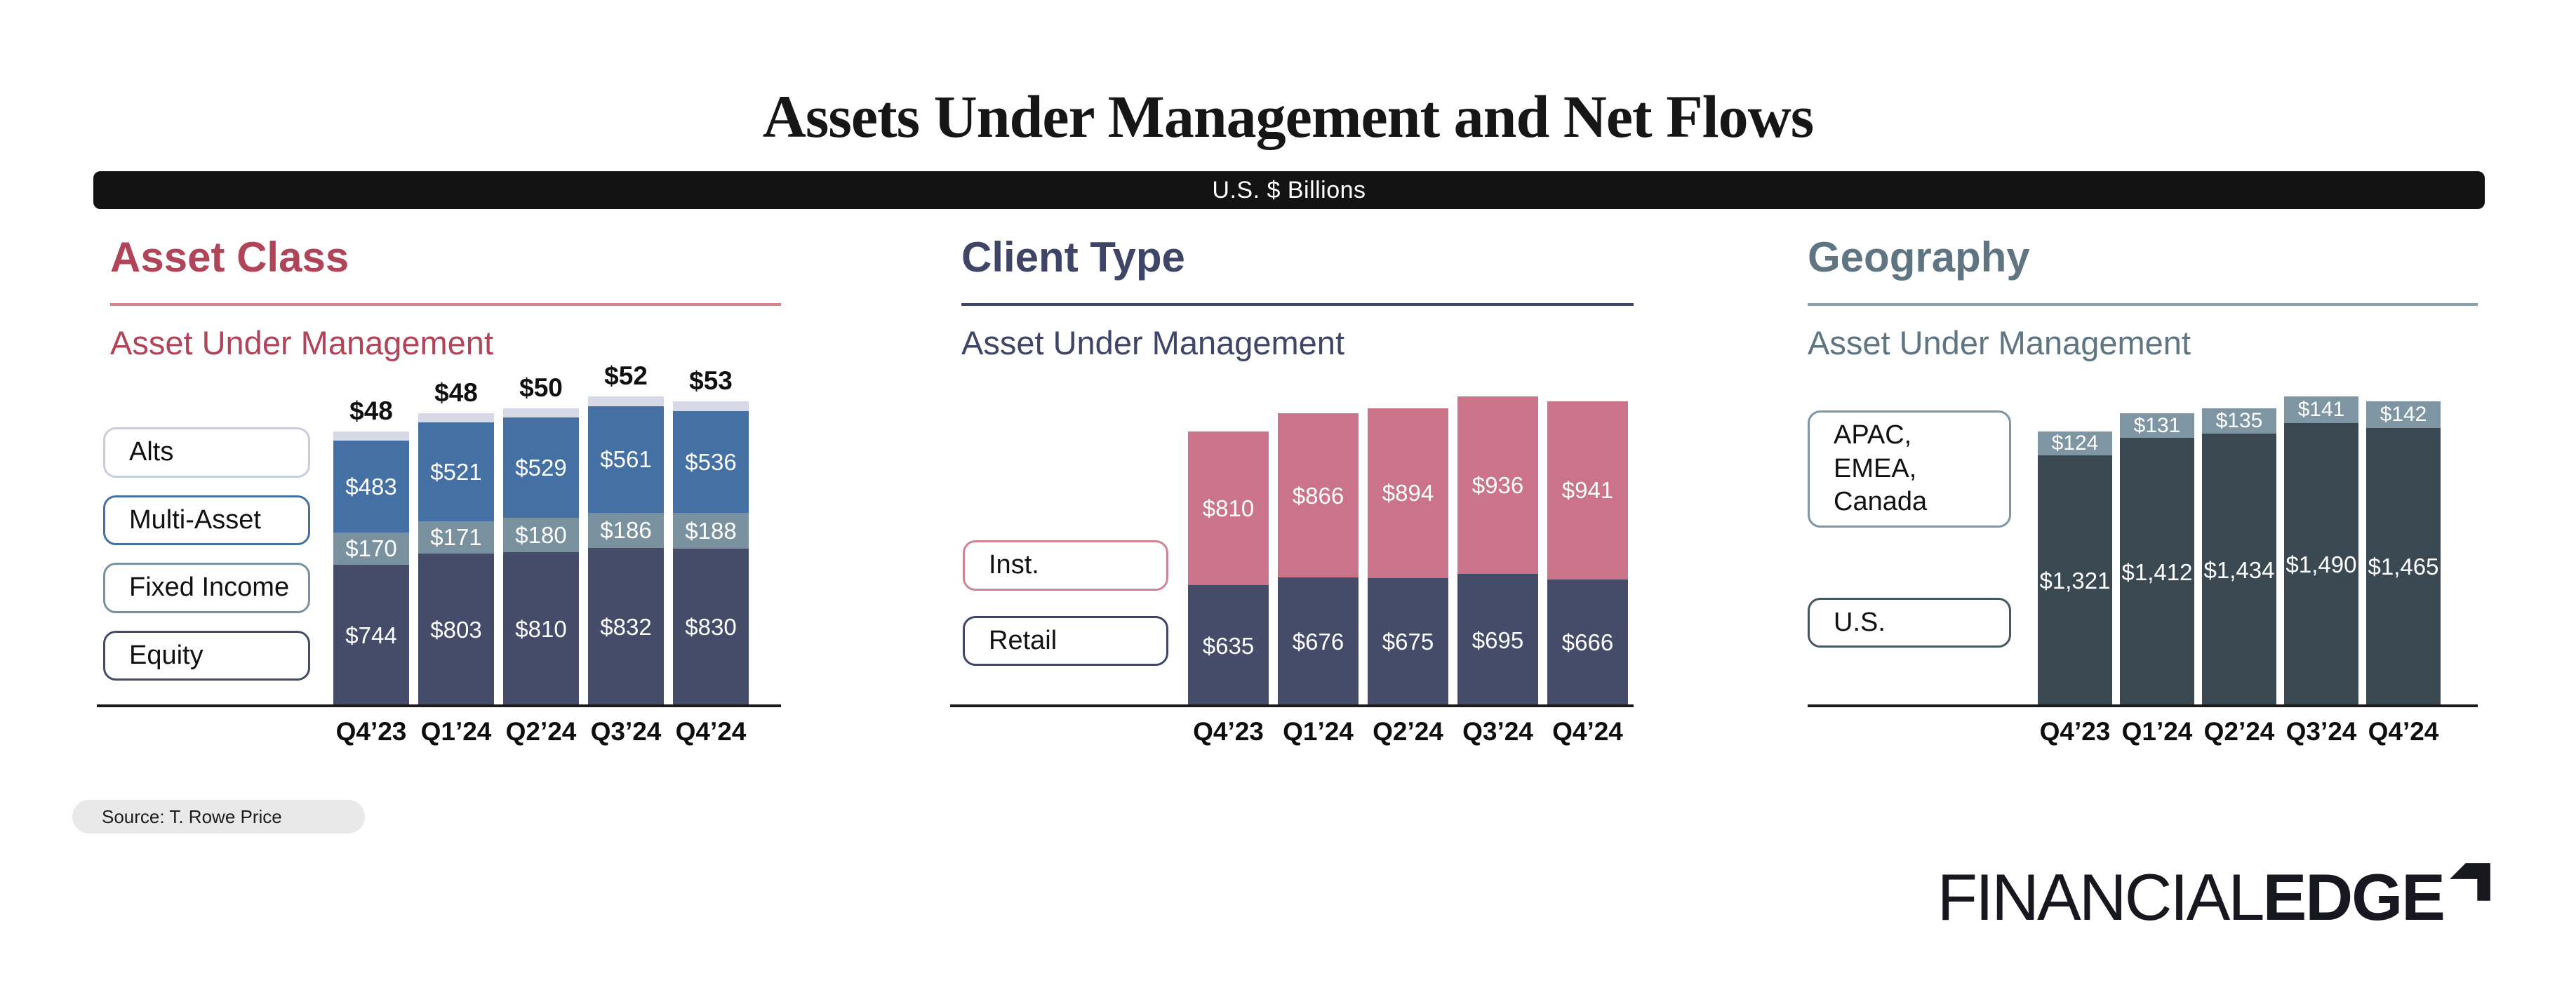  I want to click on bar-segment-retail: $635, so click(1228, 645).